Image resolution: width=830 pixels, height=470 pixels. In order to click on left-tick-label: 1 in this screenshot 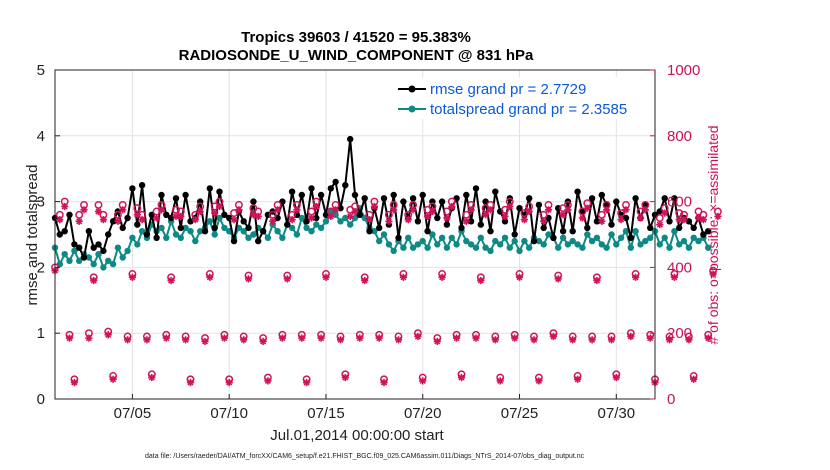, I will do `click(41, 333)`.